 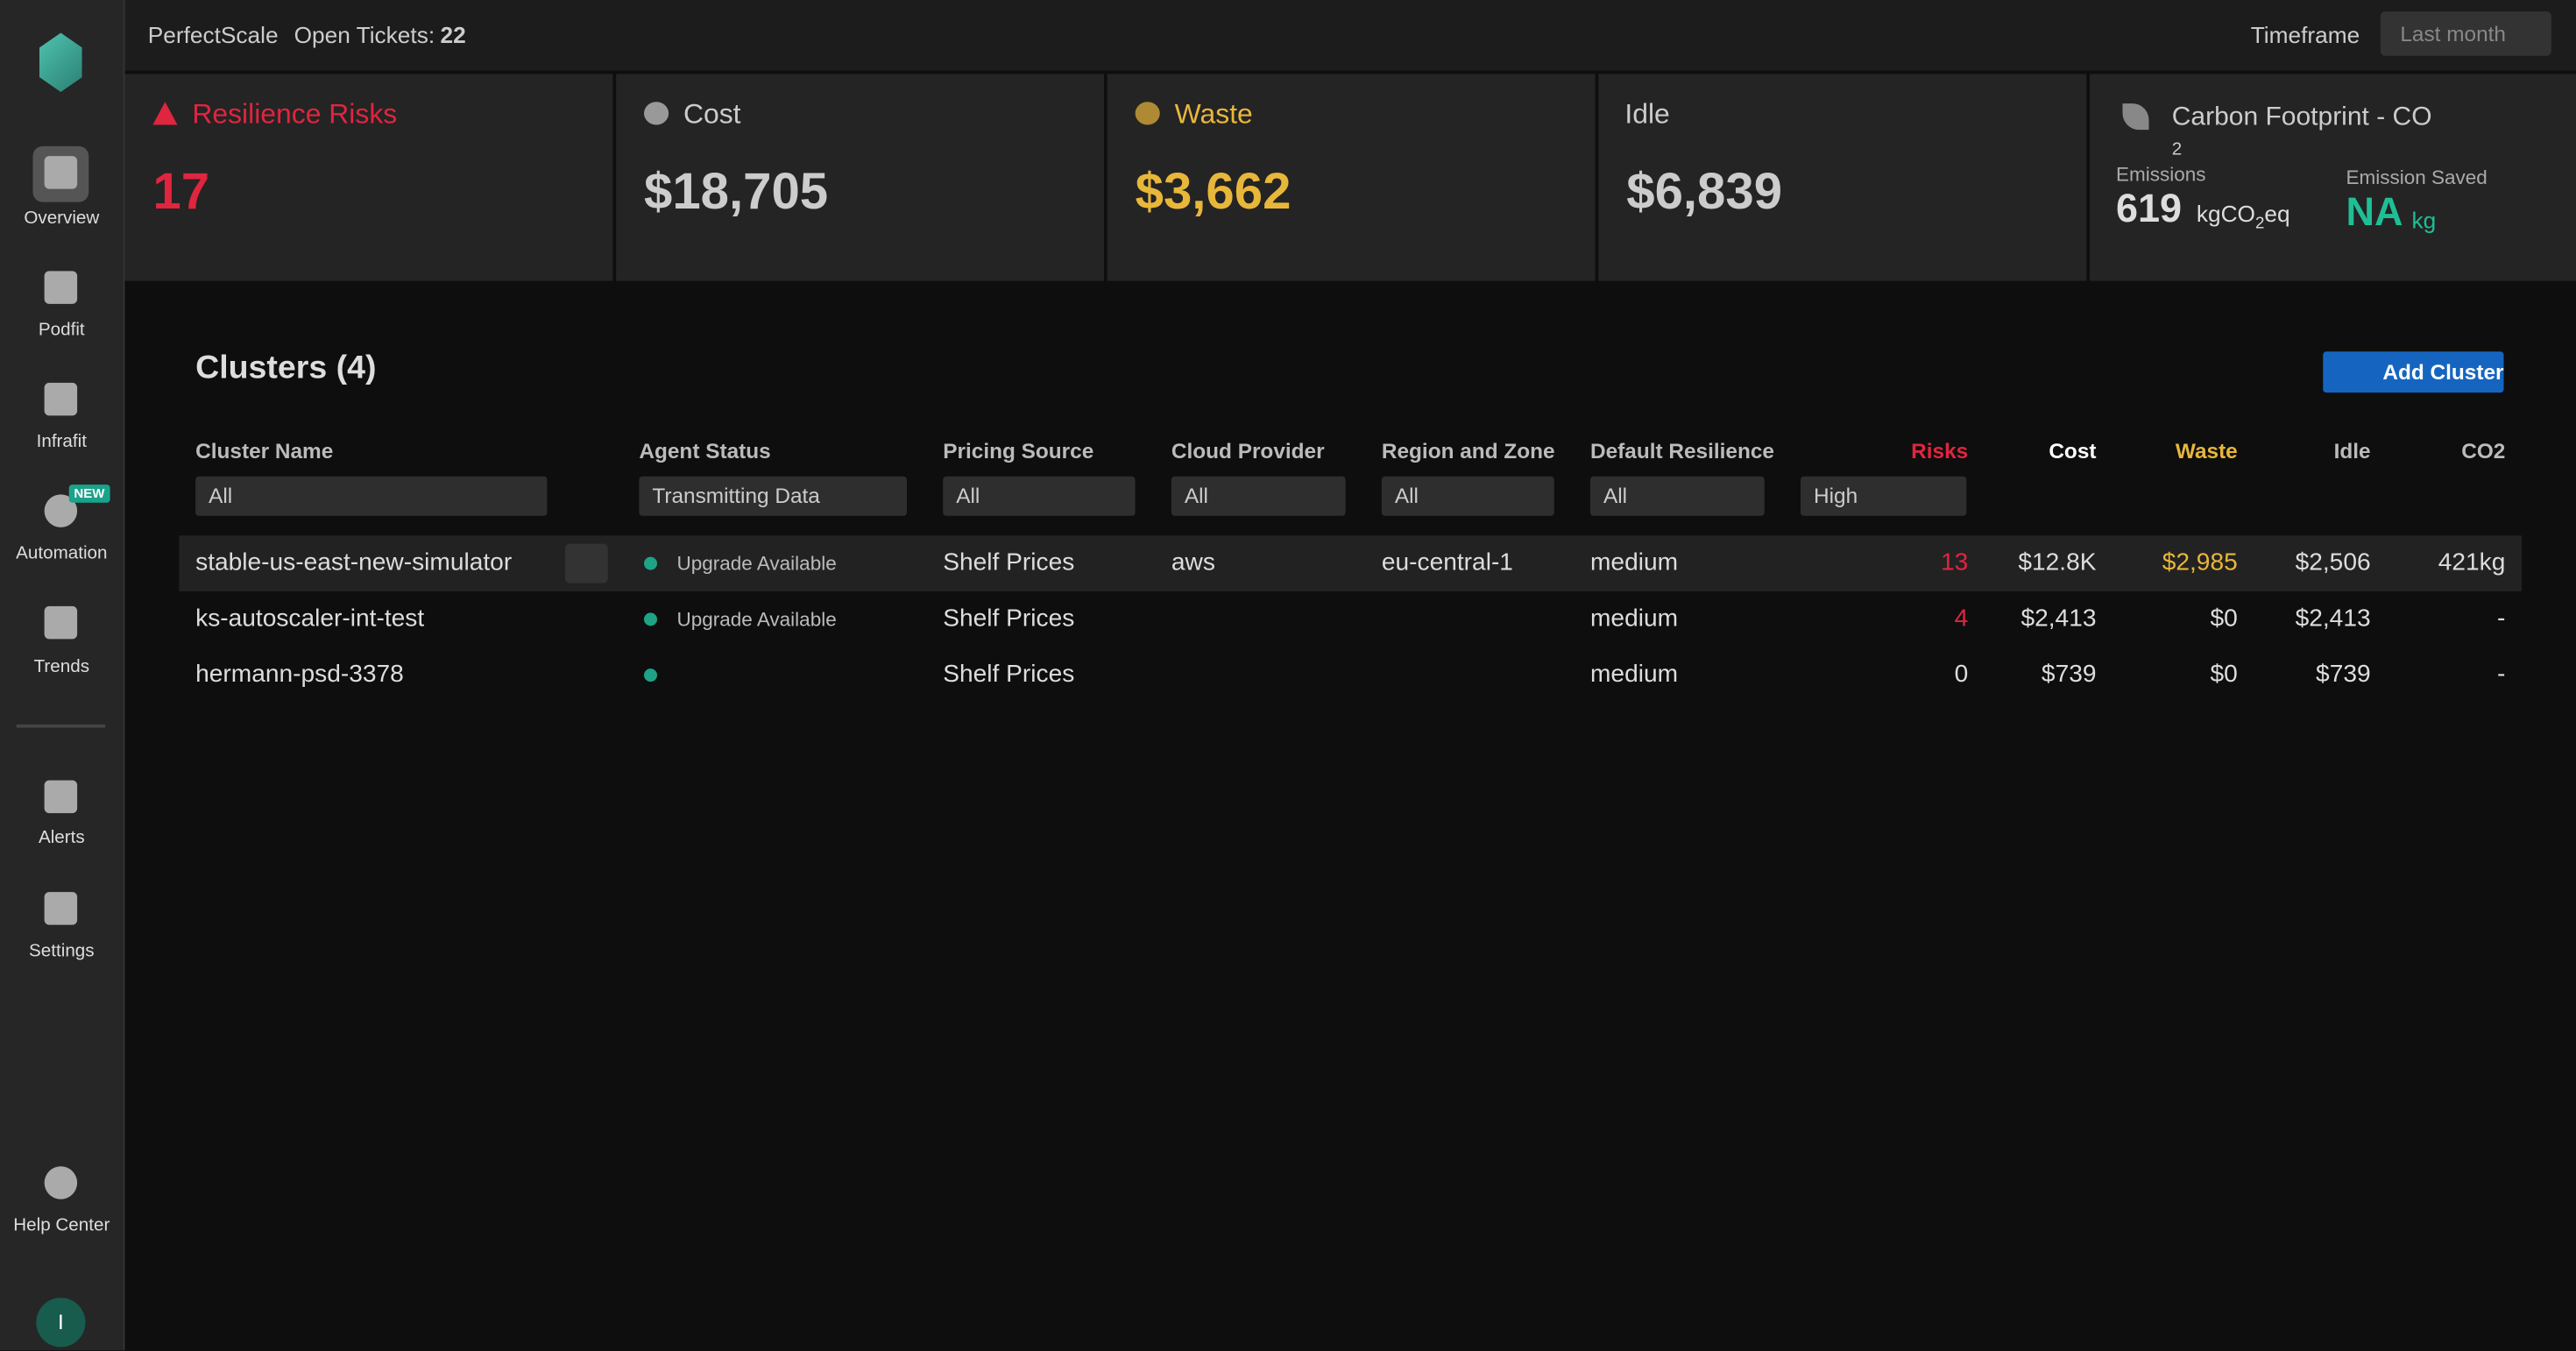 I want to click on unit: kg, so click(x=2424, y=220).